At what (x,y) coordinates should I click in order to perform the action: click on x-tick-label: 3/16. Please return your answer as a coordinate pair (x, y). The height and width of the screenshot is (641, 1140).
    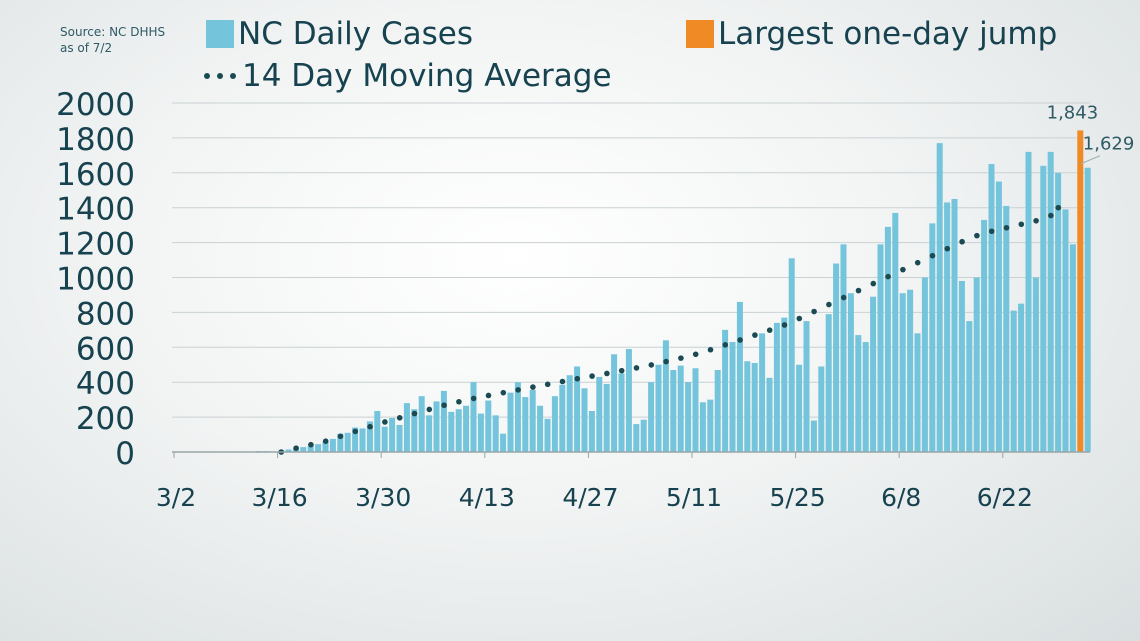
    Looking at the image, I should click on (280, 497).